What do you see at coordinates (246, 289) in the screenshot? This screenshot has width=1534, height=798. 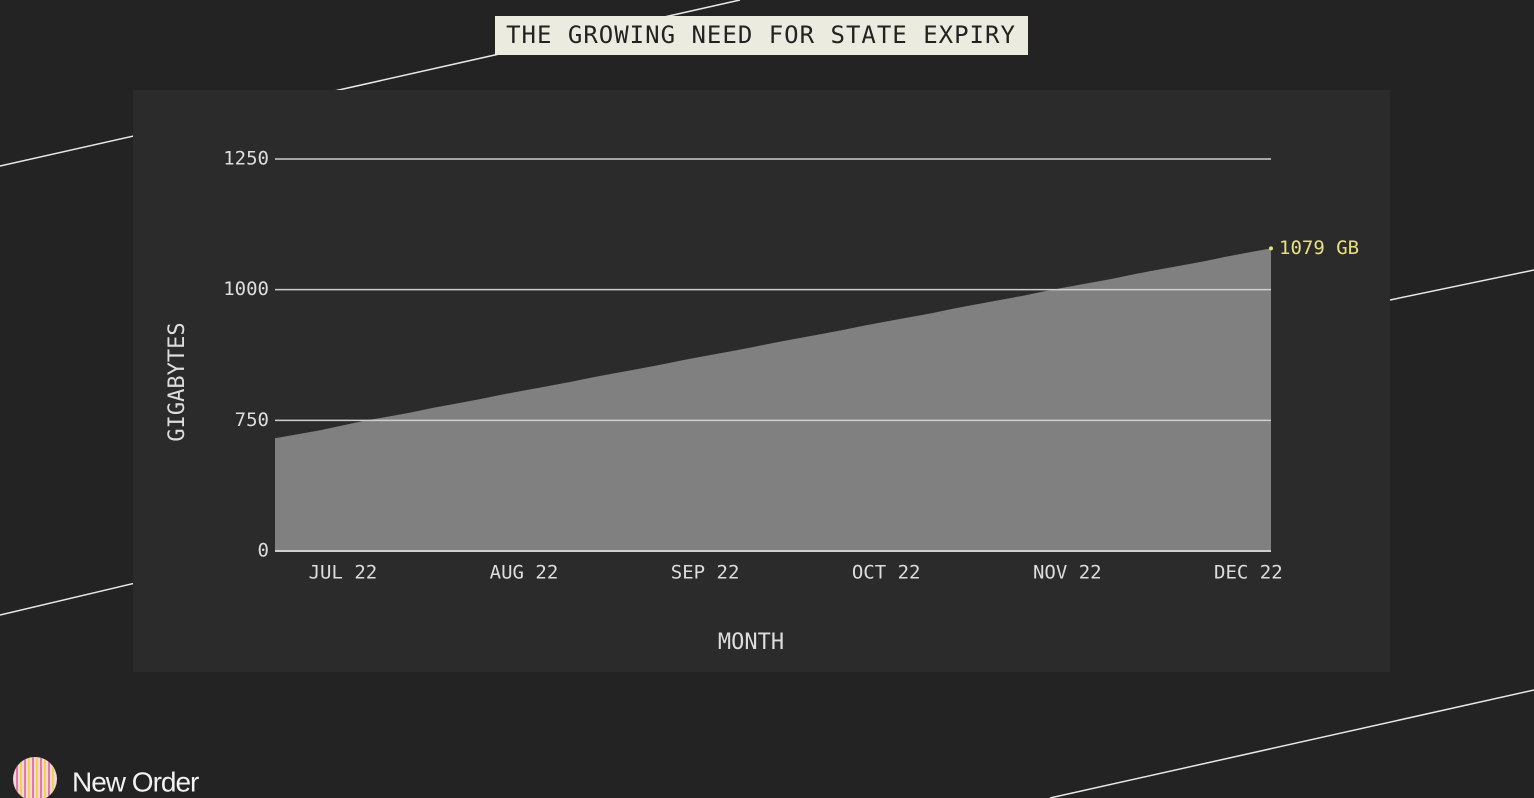 I see `y-tick-label: 1000` at bounding box center [246, 289].